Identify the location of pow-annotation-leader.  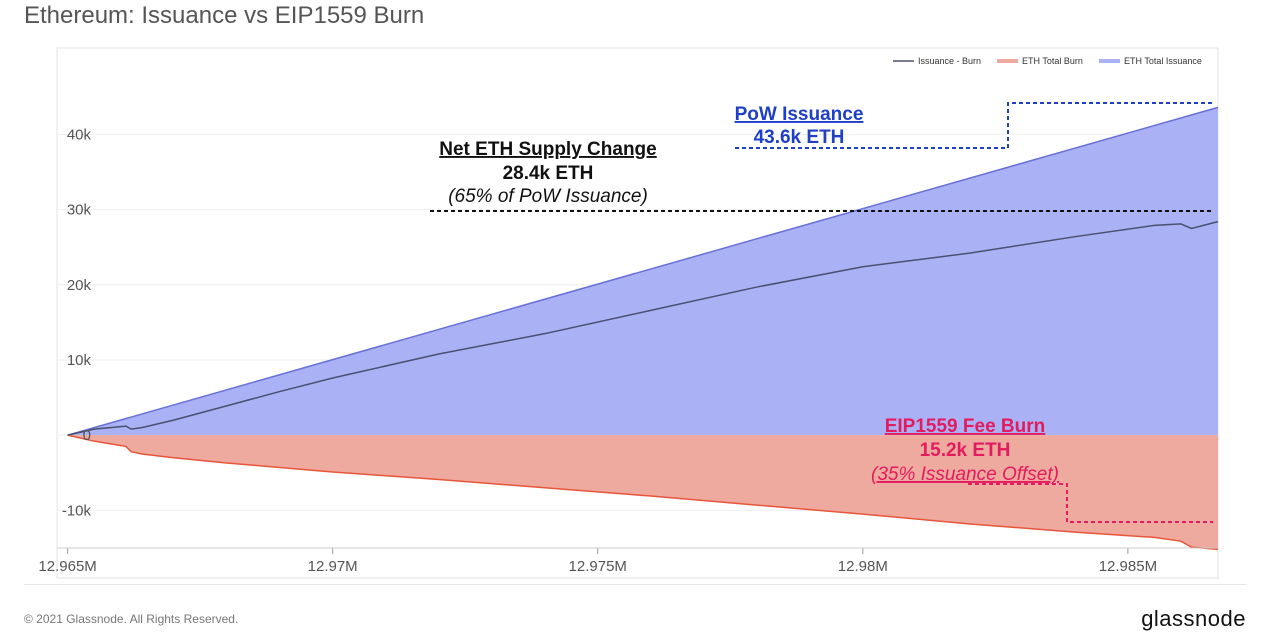
(974, 125).